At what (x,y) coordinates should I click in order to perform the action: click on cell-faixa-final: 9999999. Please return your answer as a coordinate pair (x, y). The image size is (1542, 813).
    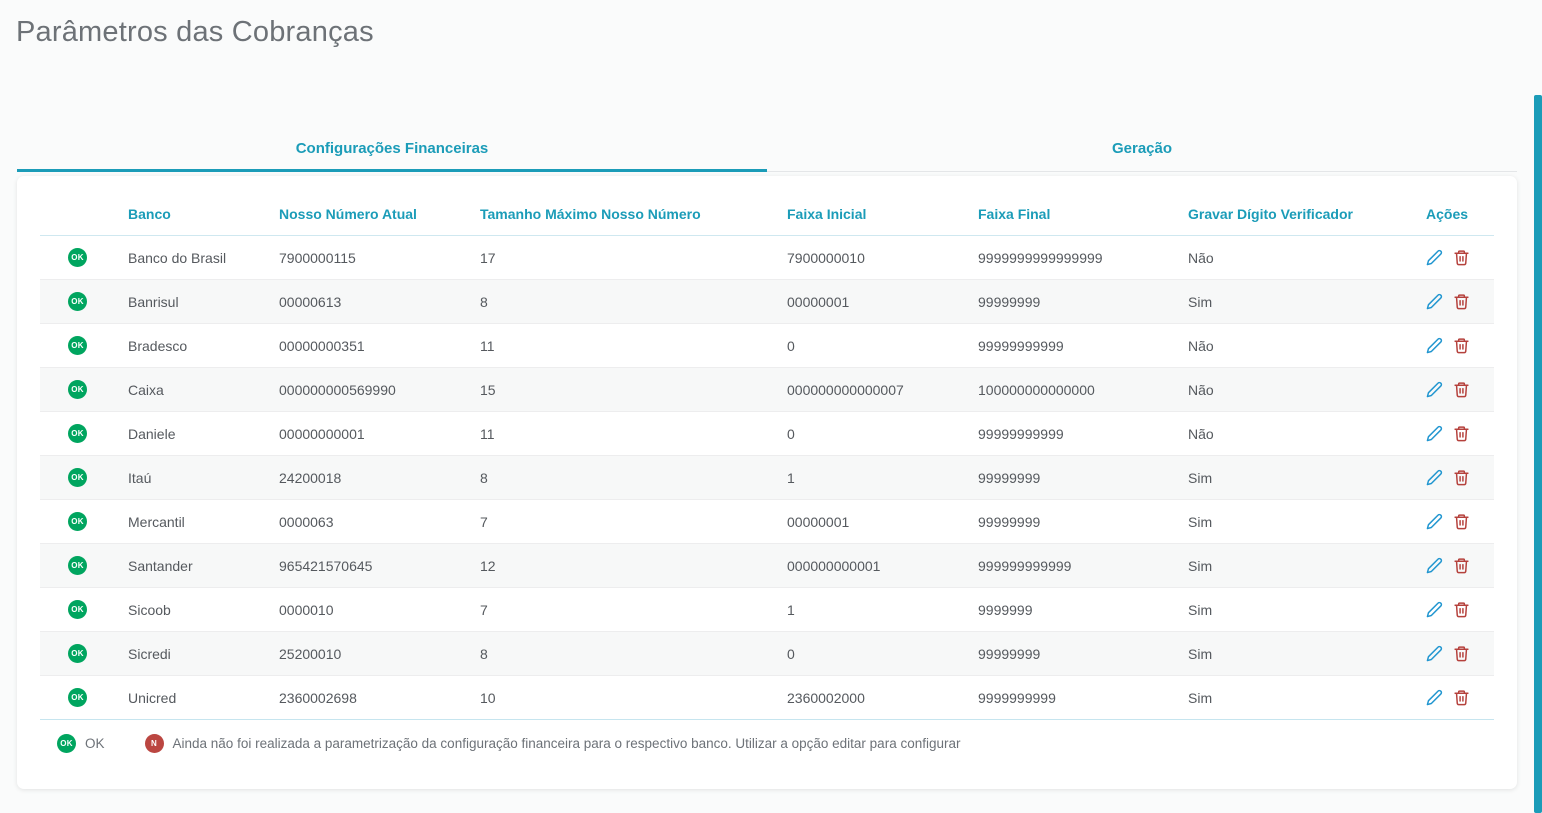
    Looking at the image, I should click on (1083, 609).